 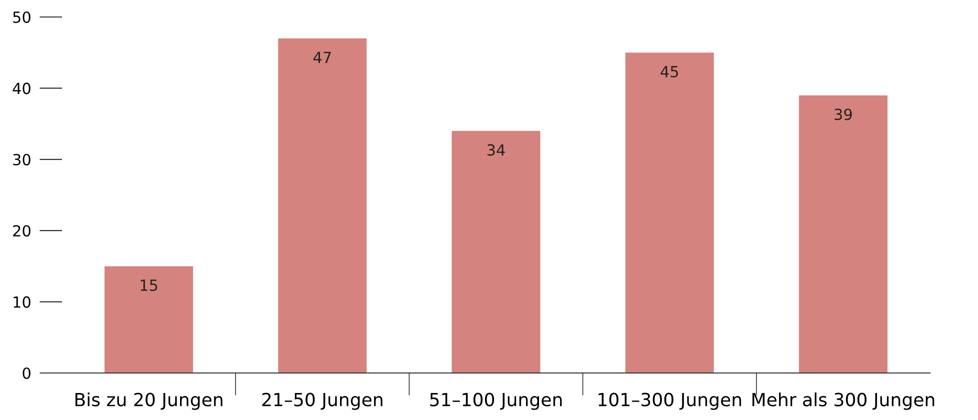 What do you see at coordinates (322, 401) in the screenshot?
I see `x-tick-label: 21–50 Jungen` at bounding box center [322, 401].